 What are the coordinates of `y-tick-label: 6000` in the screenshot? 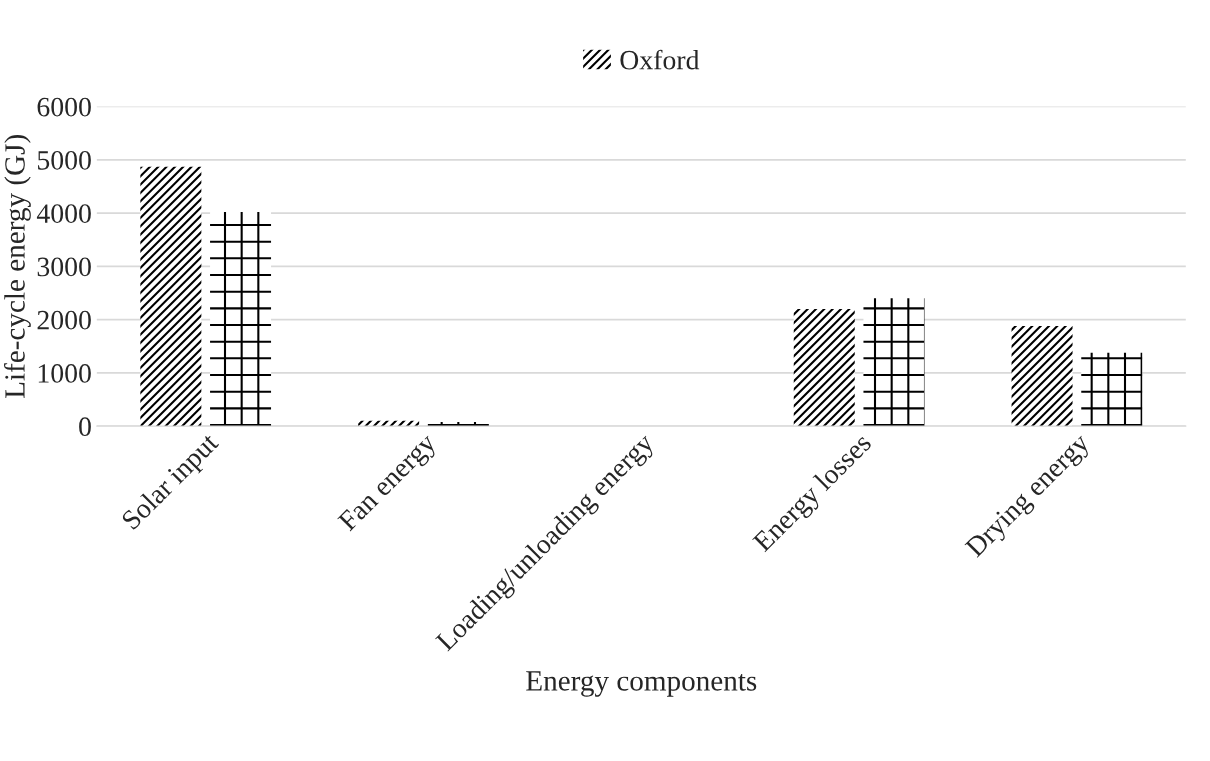 It's located at (64, 107).